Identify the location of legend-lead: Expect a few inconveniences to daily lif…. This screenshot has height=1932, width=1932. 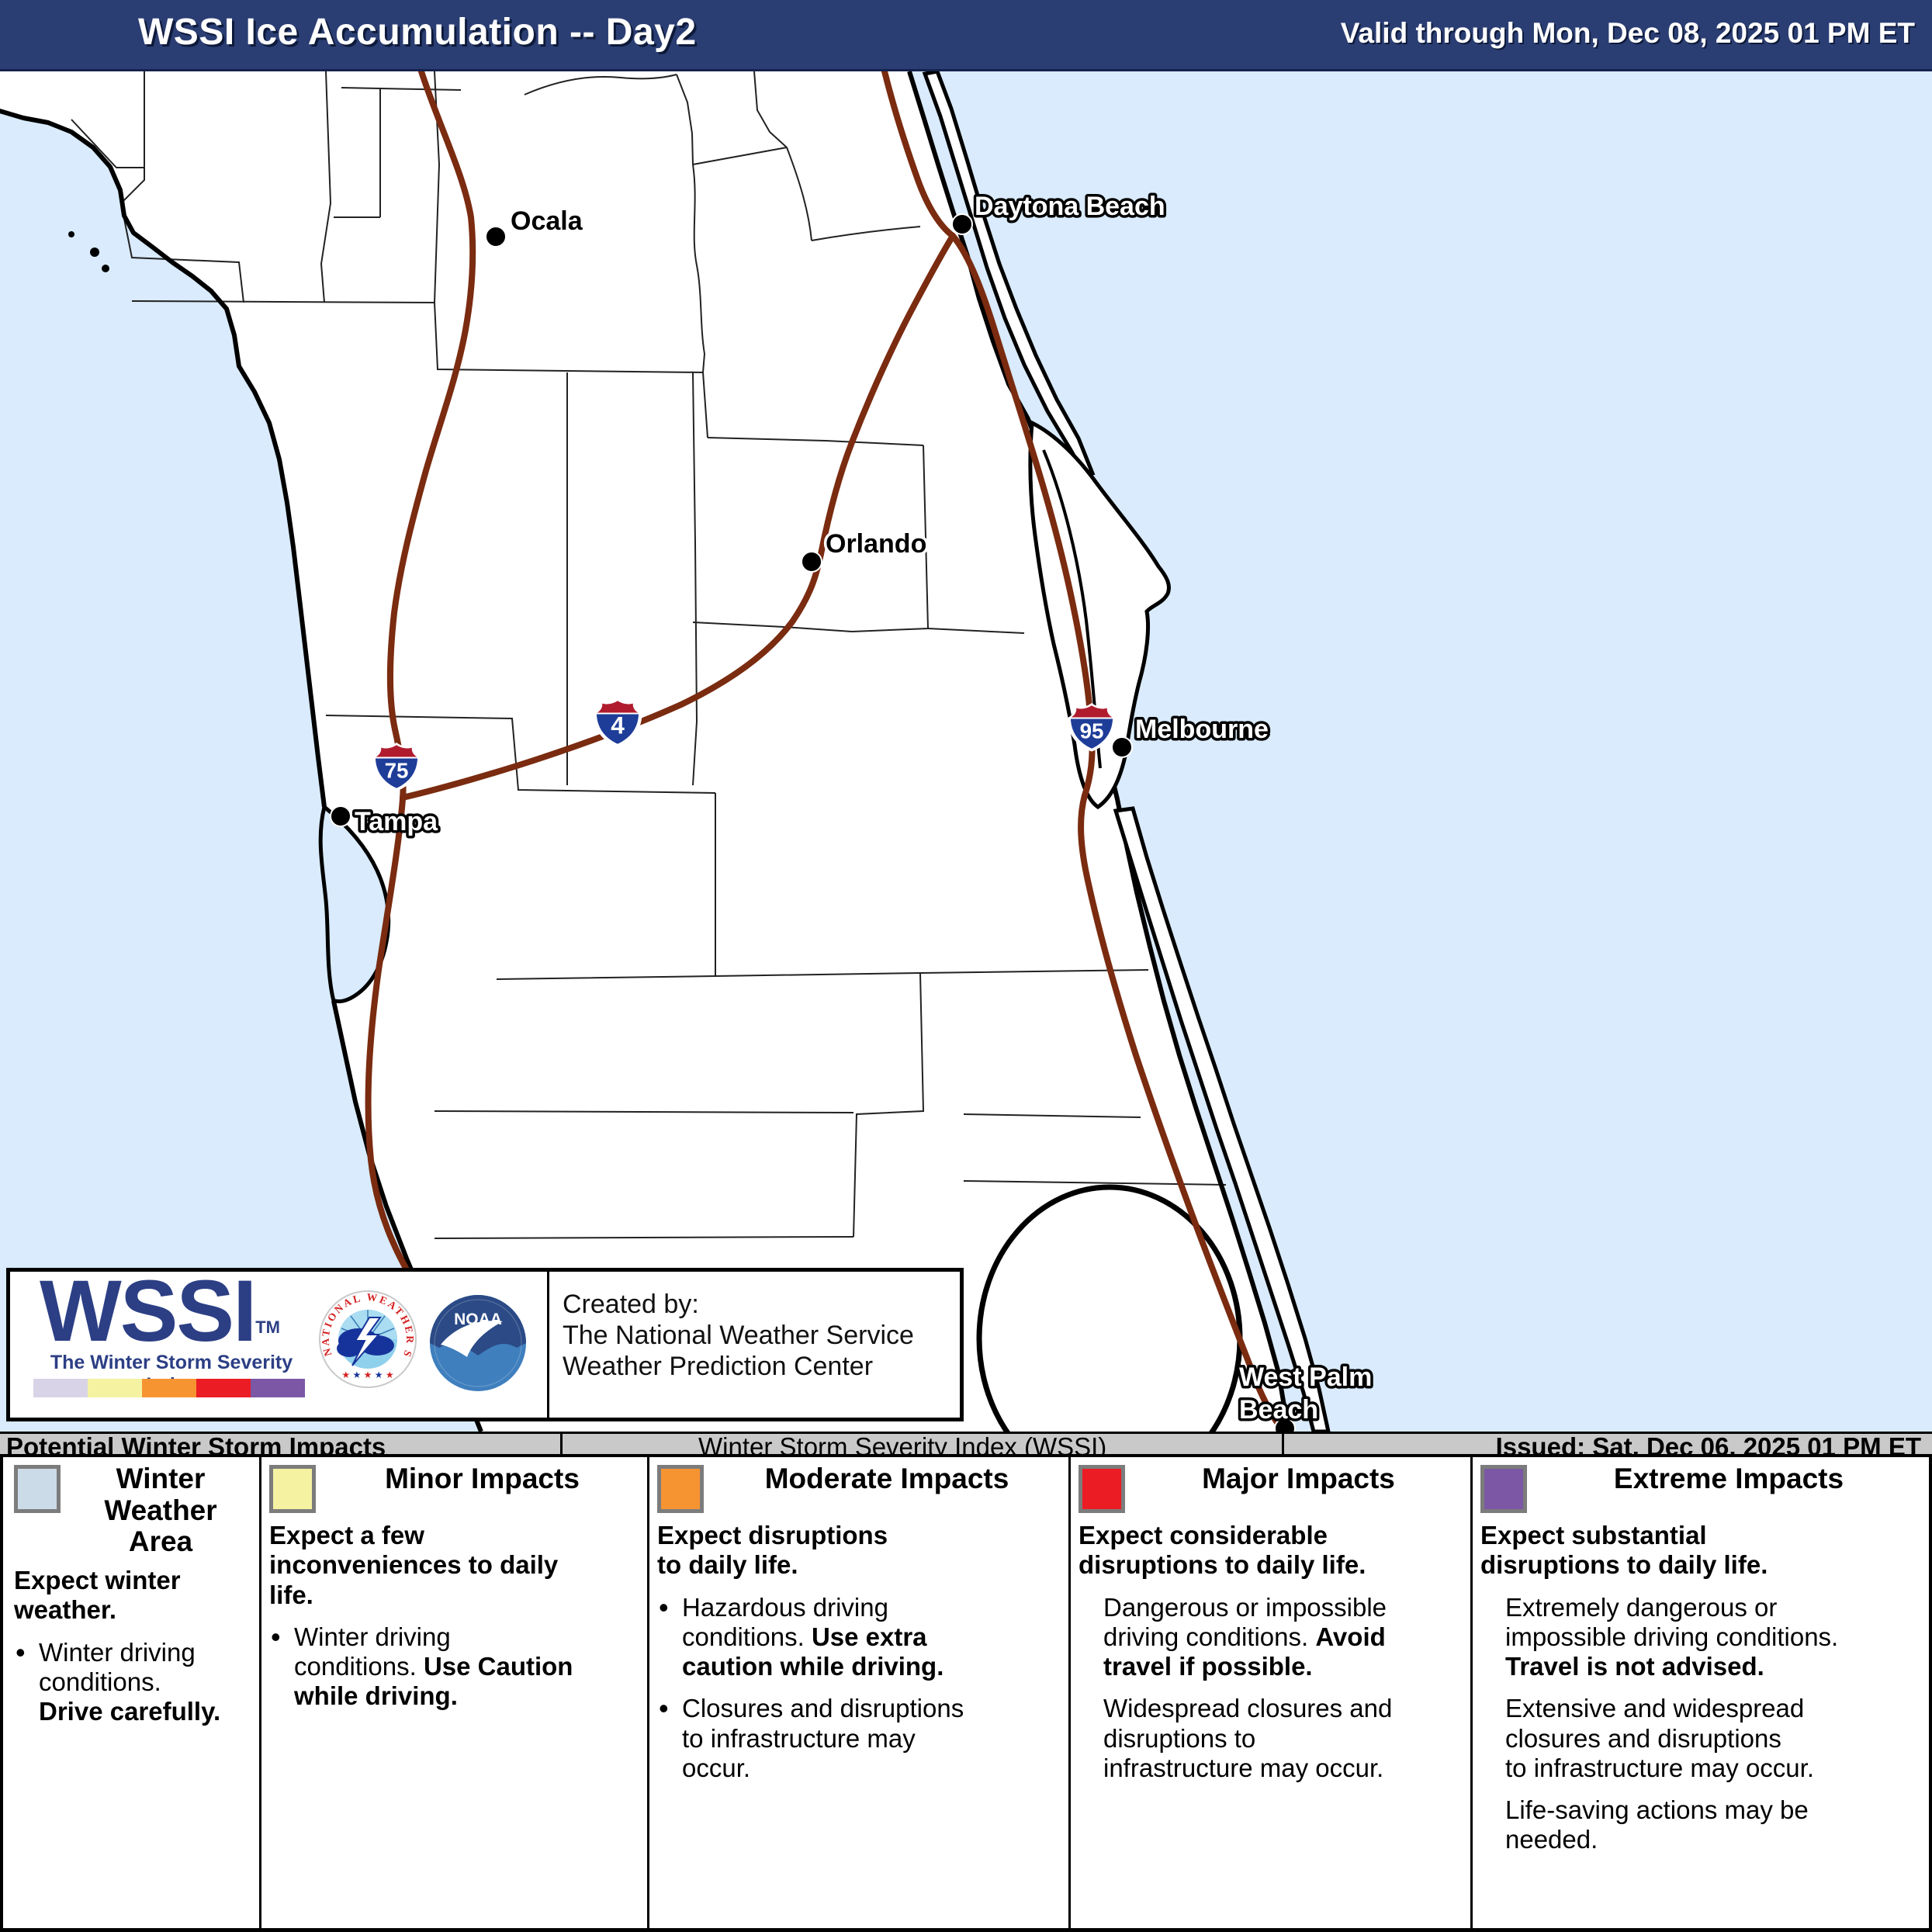
(414, 1565).